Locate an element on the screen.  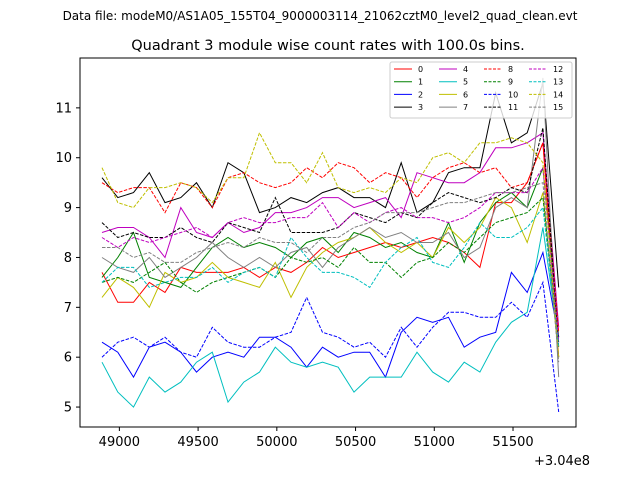
legend-label-11: 11 is located at coordinates (513, 107).